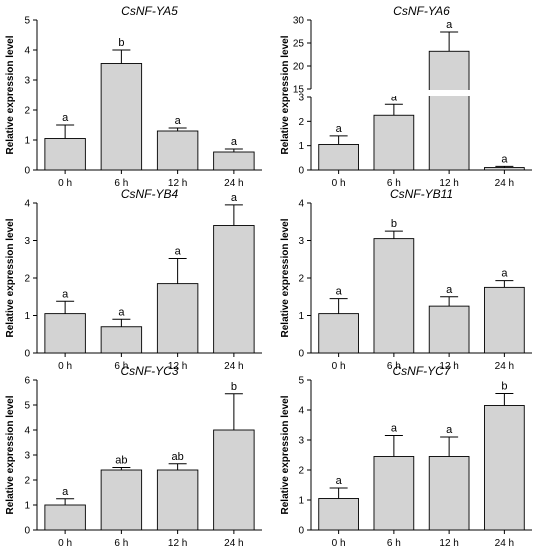 This screenshot has width=541, height=550. What do you see at coordinates (299, 21) in the screenshot?
I see `y-tick-label: 30` at bounding box center [299, 21].